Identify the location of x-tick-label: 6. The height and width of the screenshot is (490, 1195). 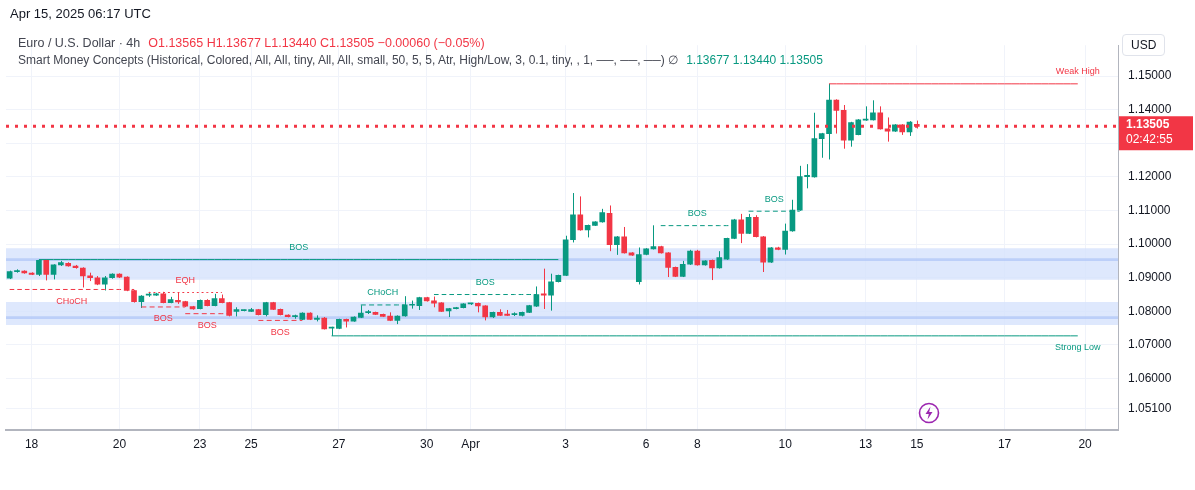
(646, 444).